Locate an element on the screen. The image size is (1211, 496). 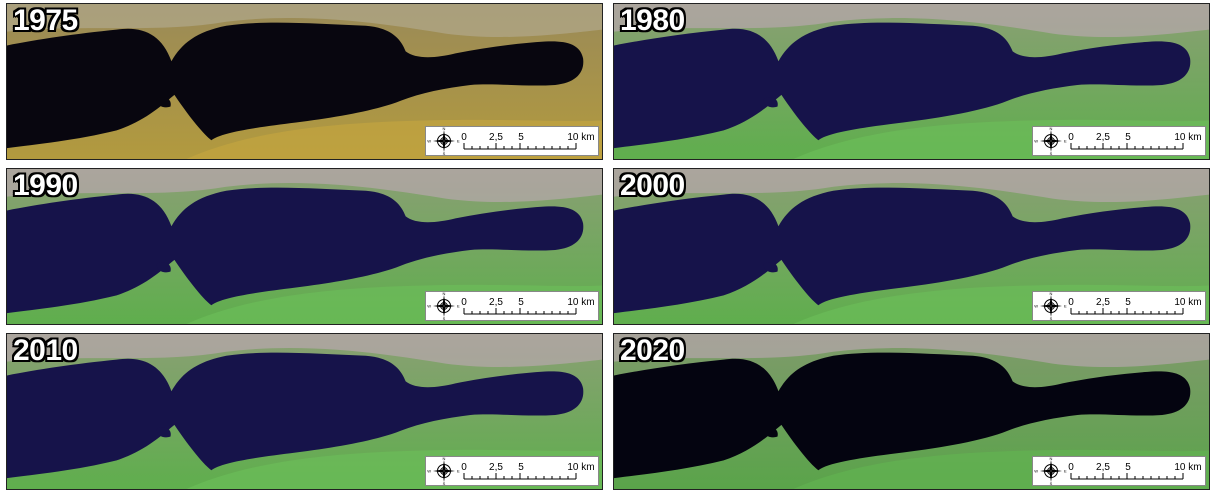
year-label: 1980 is located at coordinates (652, 20).